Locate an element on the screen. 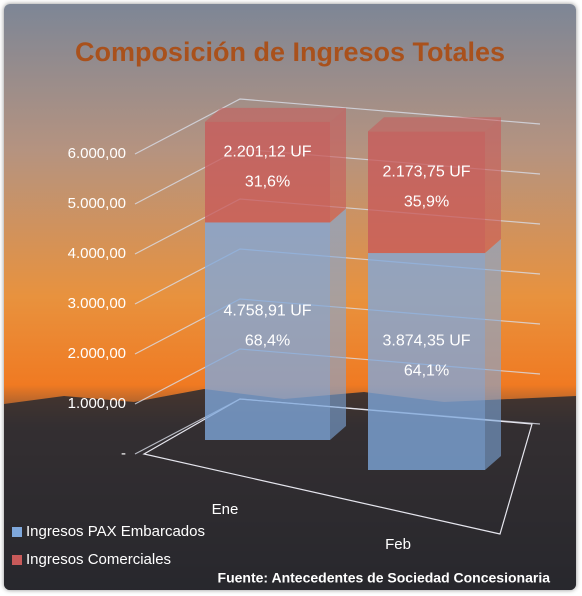  grid-line is located at coordinates (337, 126).